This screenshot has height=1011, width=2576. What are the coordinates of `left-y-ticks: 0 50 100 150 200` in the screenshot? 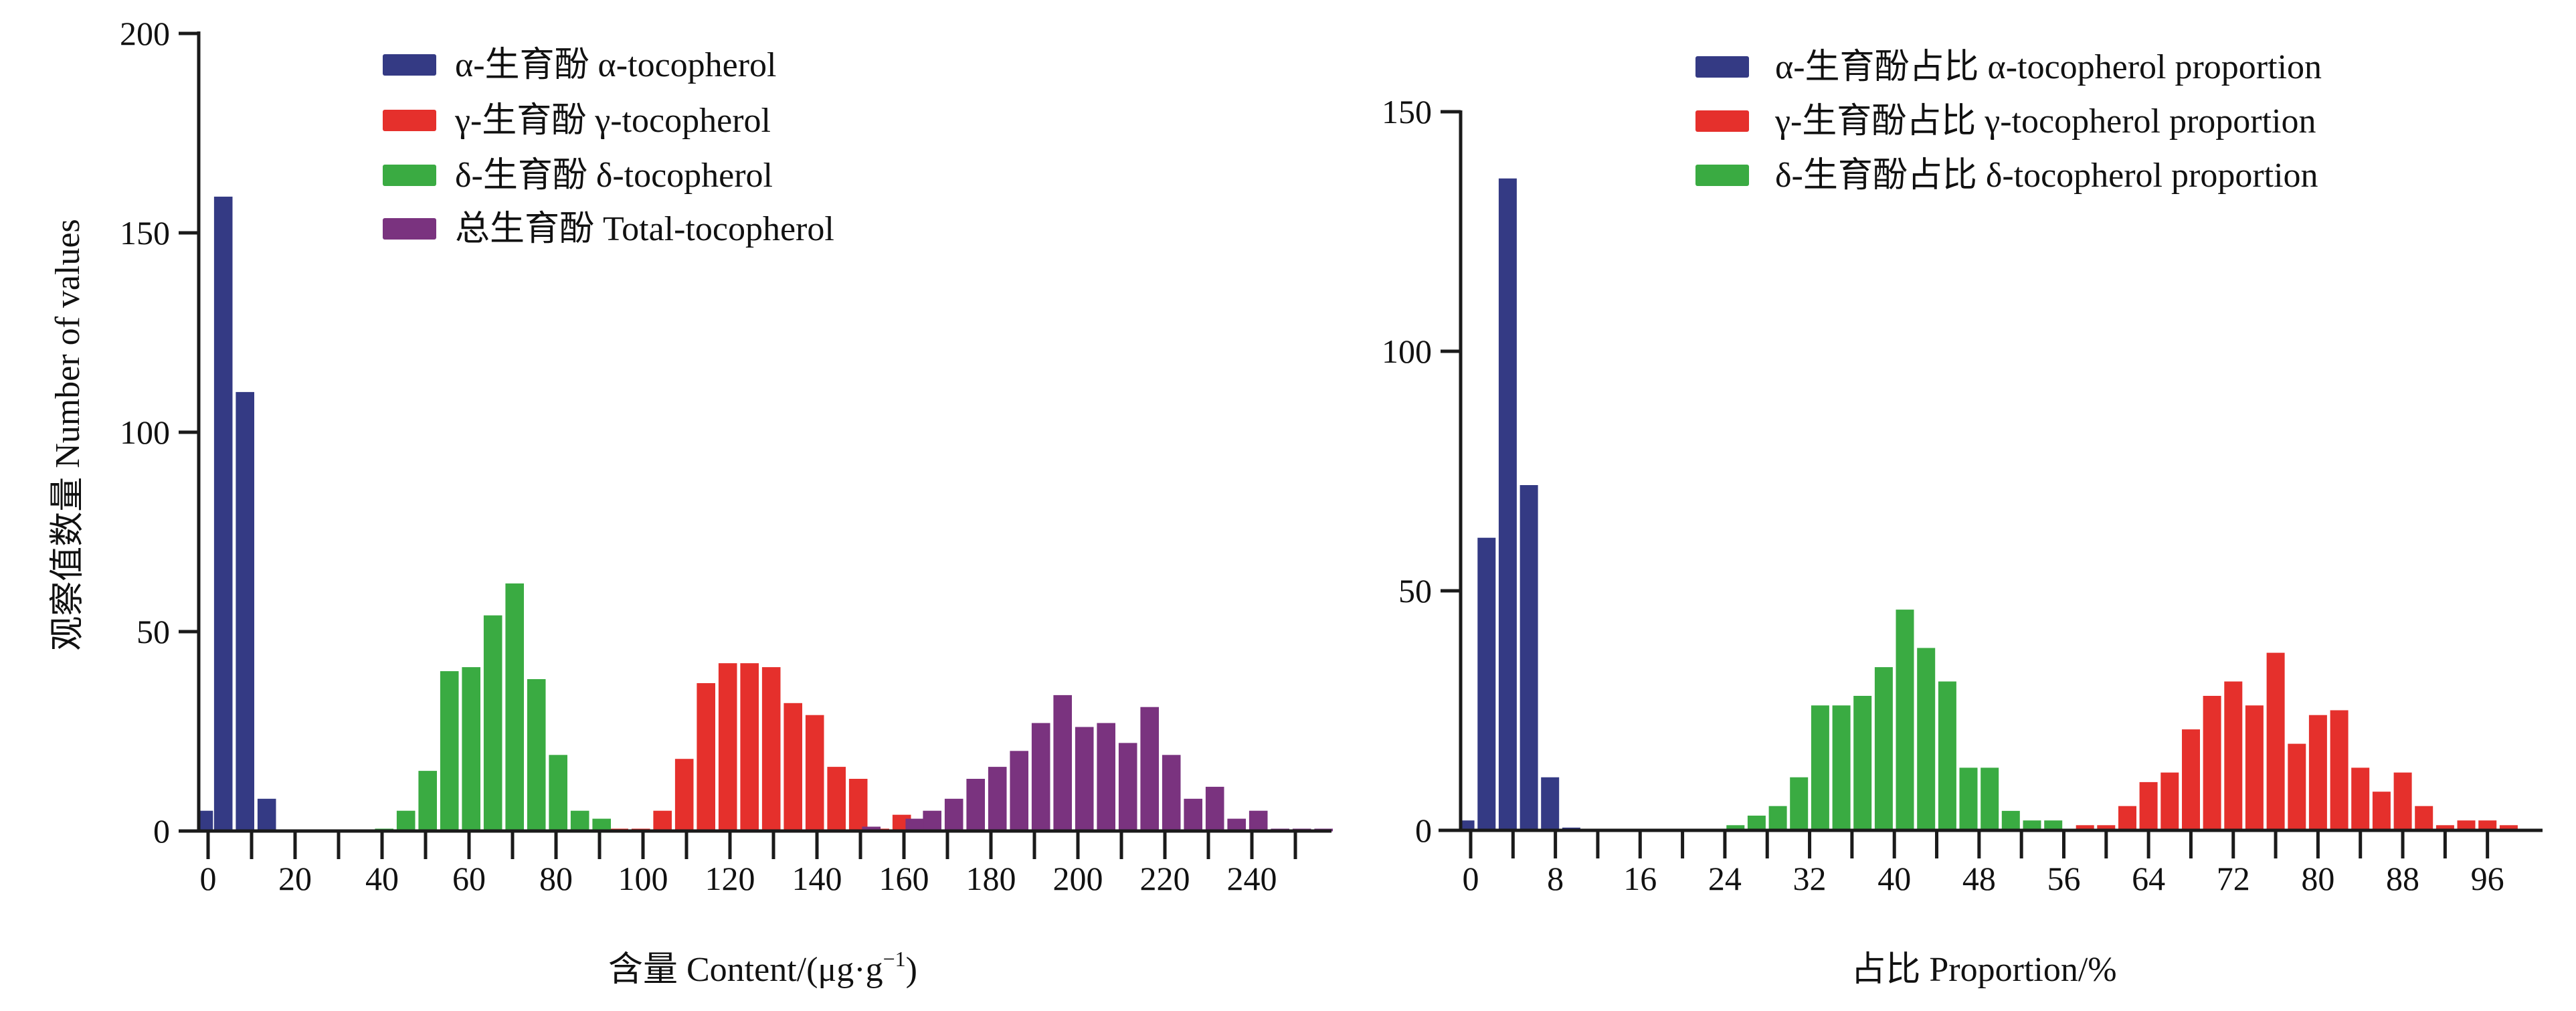 It's located at (159, 432).